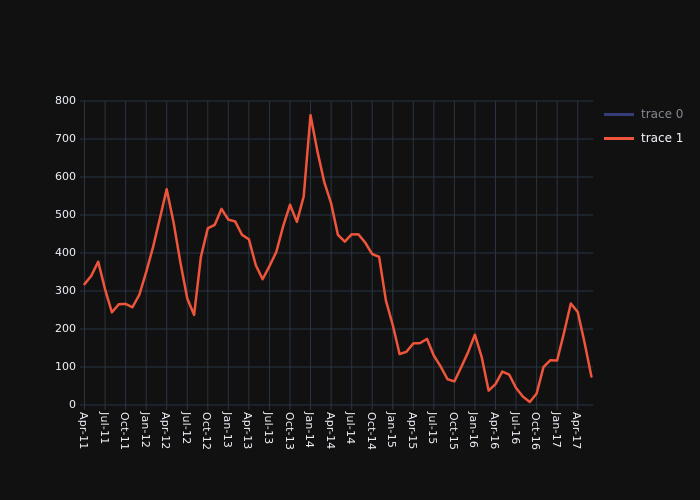  I want to click on x-tick-label: Apr-13, so click(248, 431).